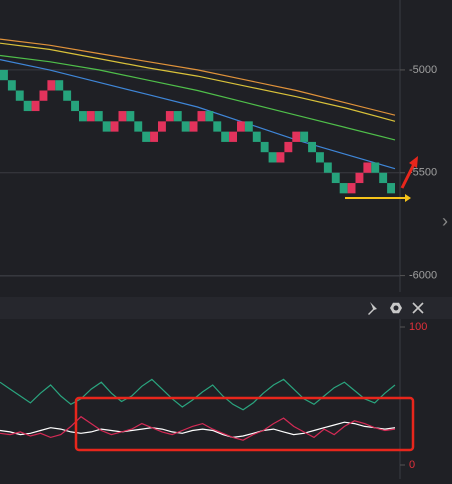 This screenshot has width=452, height=484. I want to click on close-button, so click(418, 308).